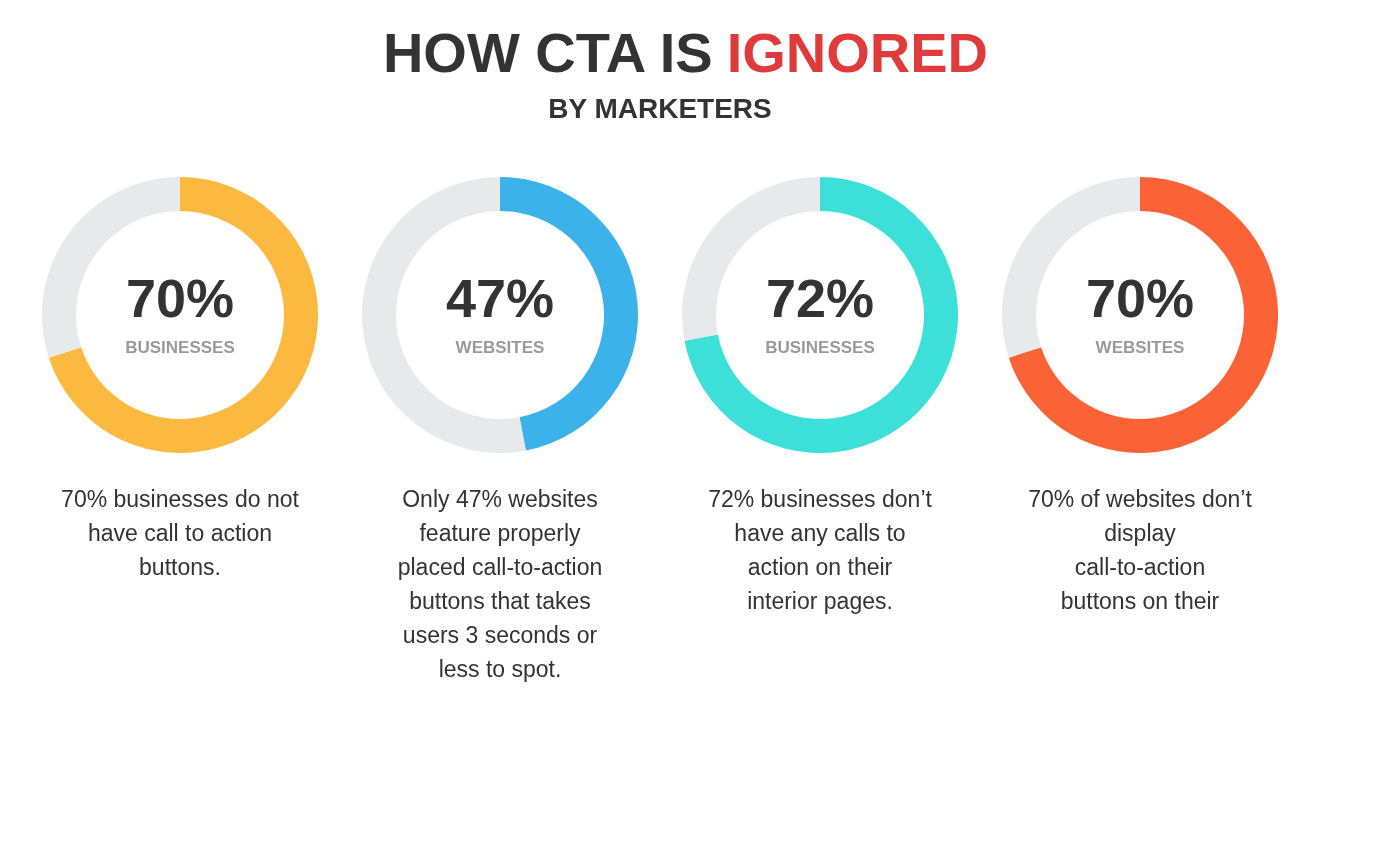 The image size is (1387, 863). What do you see at coordinates (685, 52) in the screenshot?
I see `text: HOW CTA IS IGNORED` at bounding box center [685, 52].